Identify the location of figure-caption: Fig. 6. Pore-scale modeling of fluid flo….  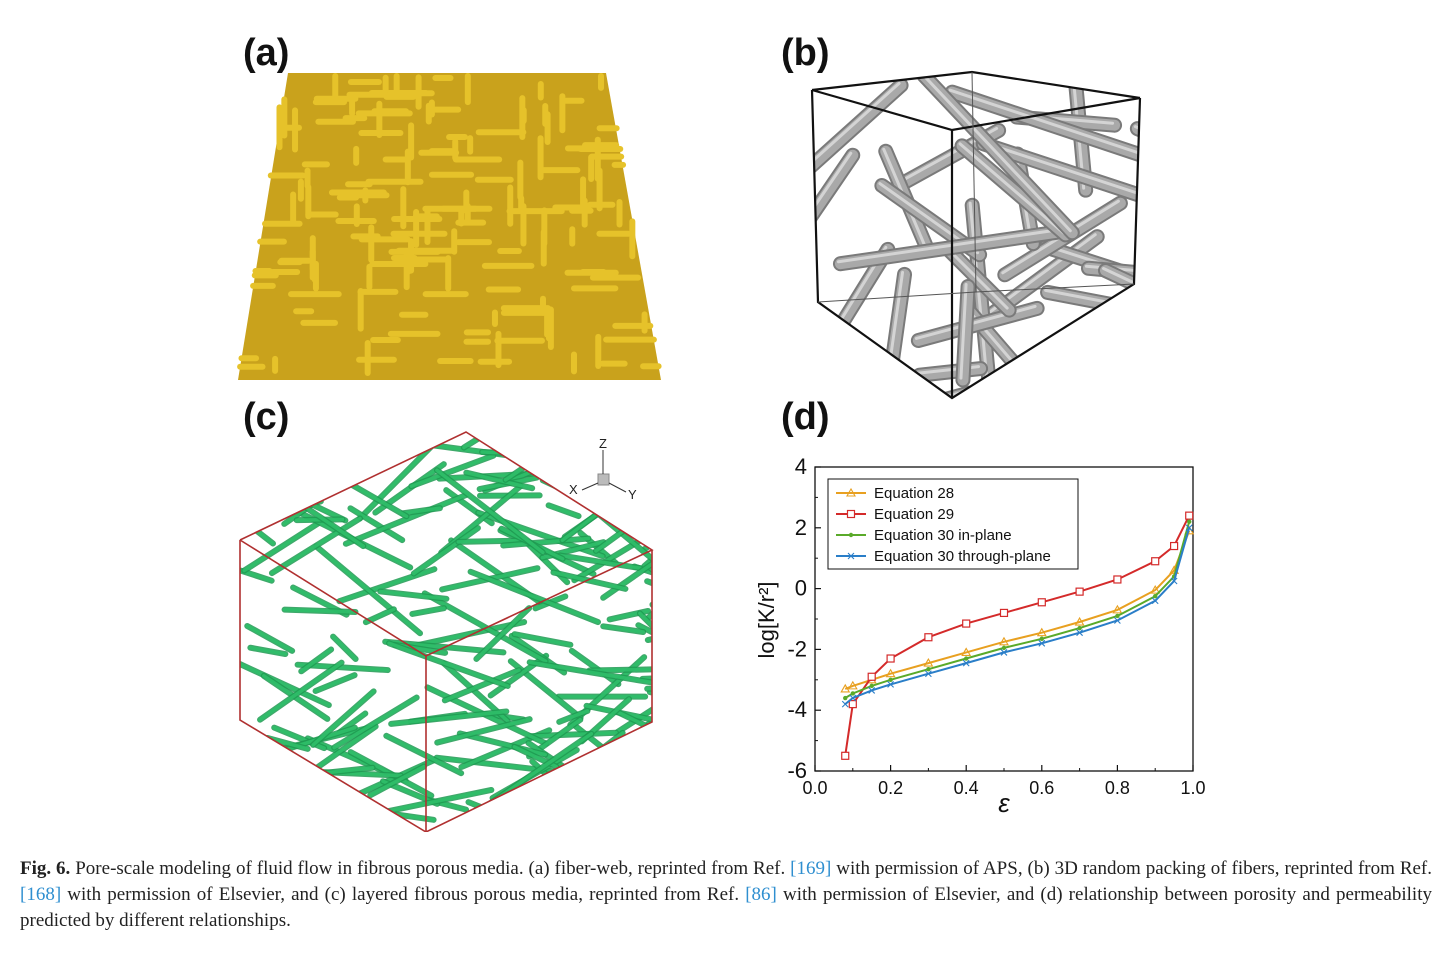
(726, 895).